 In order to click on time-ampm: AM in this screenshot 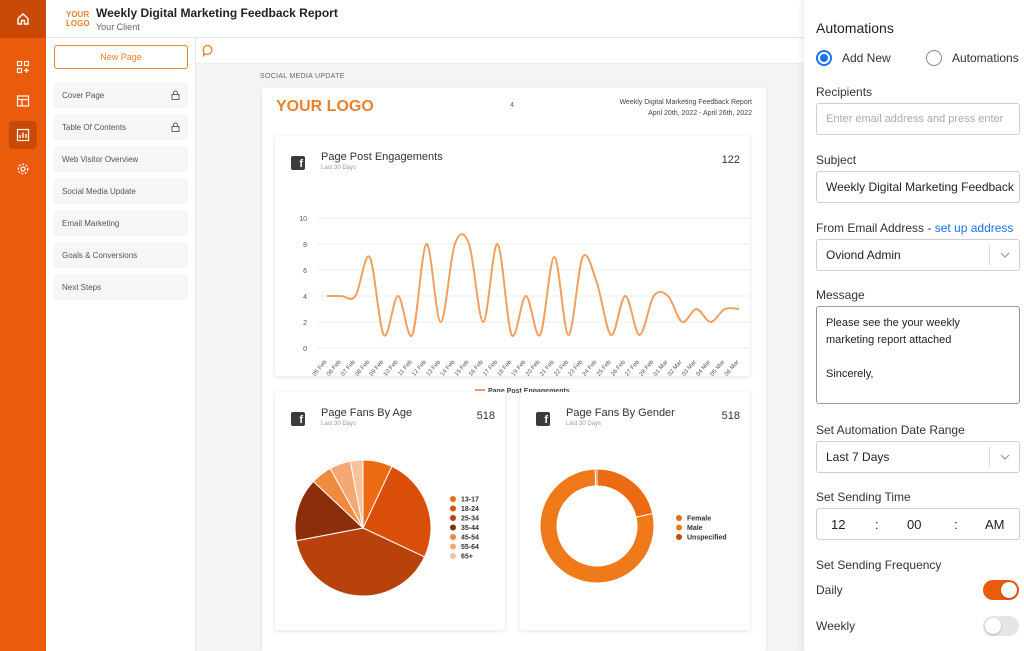, I will do `click(995, 524)`.